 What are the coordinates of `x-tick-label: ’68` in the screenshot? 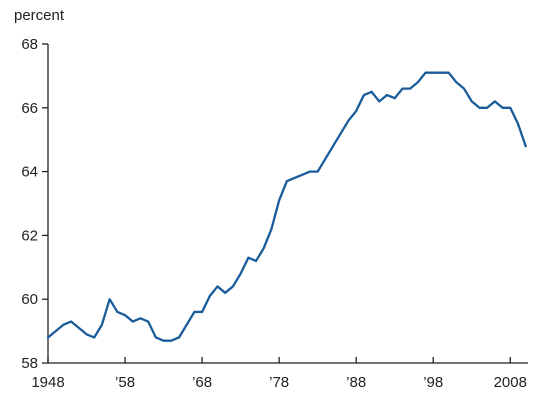 It's located at (202, 382).